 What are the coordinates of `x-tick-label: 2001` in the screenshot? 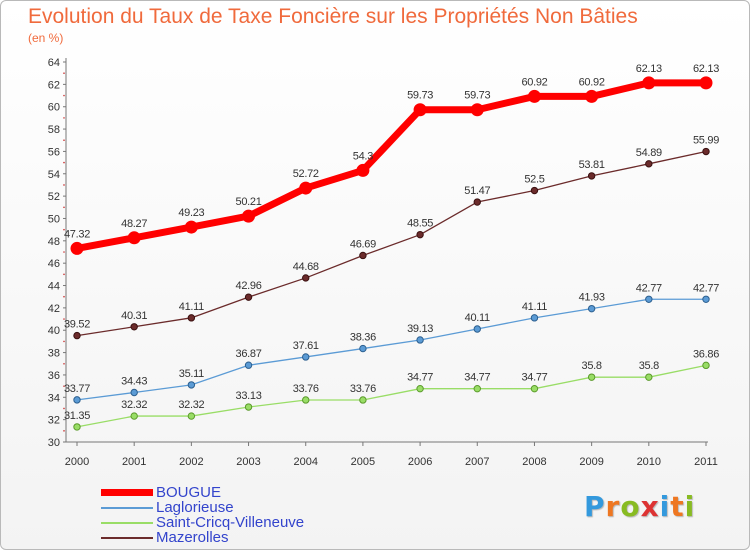 It's located at (134, 462).